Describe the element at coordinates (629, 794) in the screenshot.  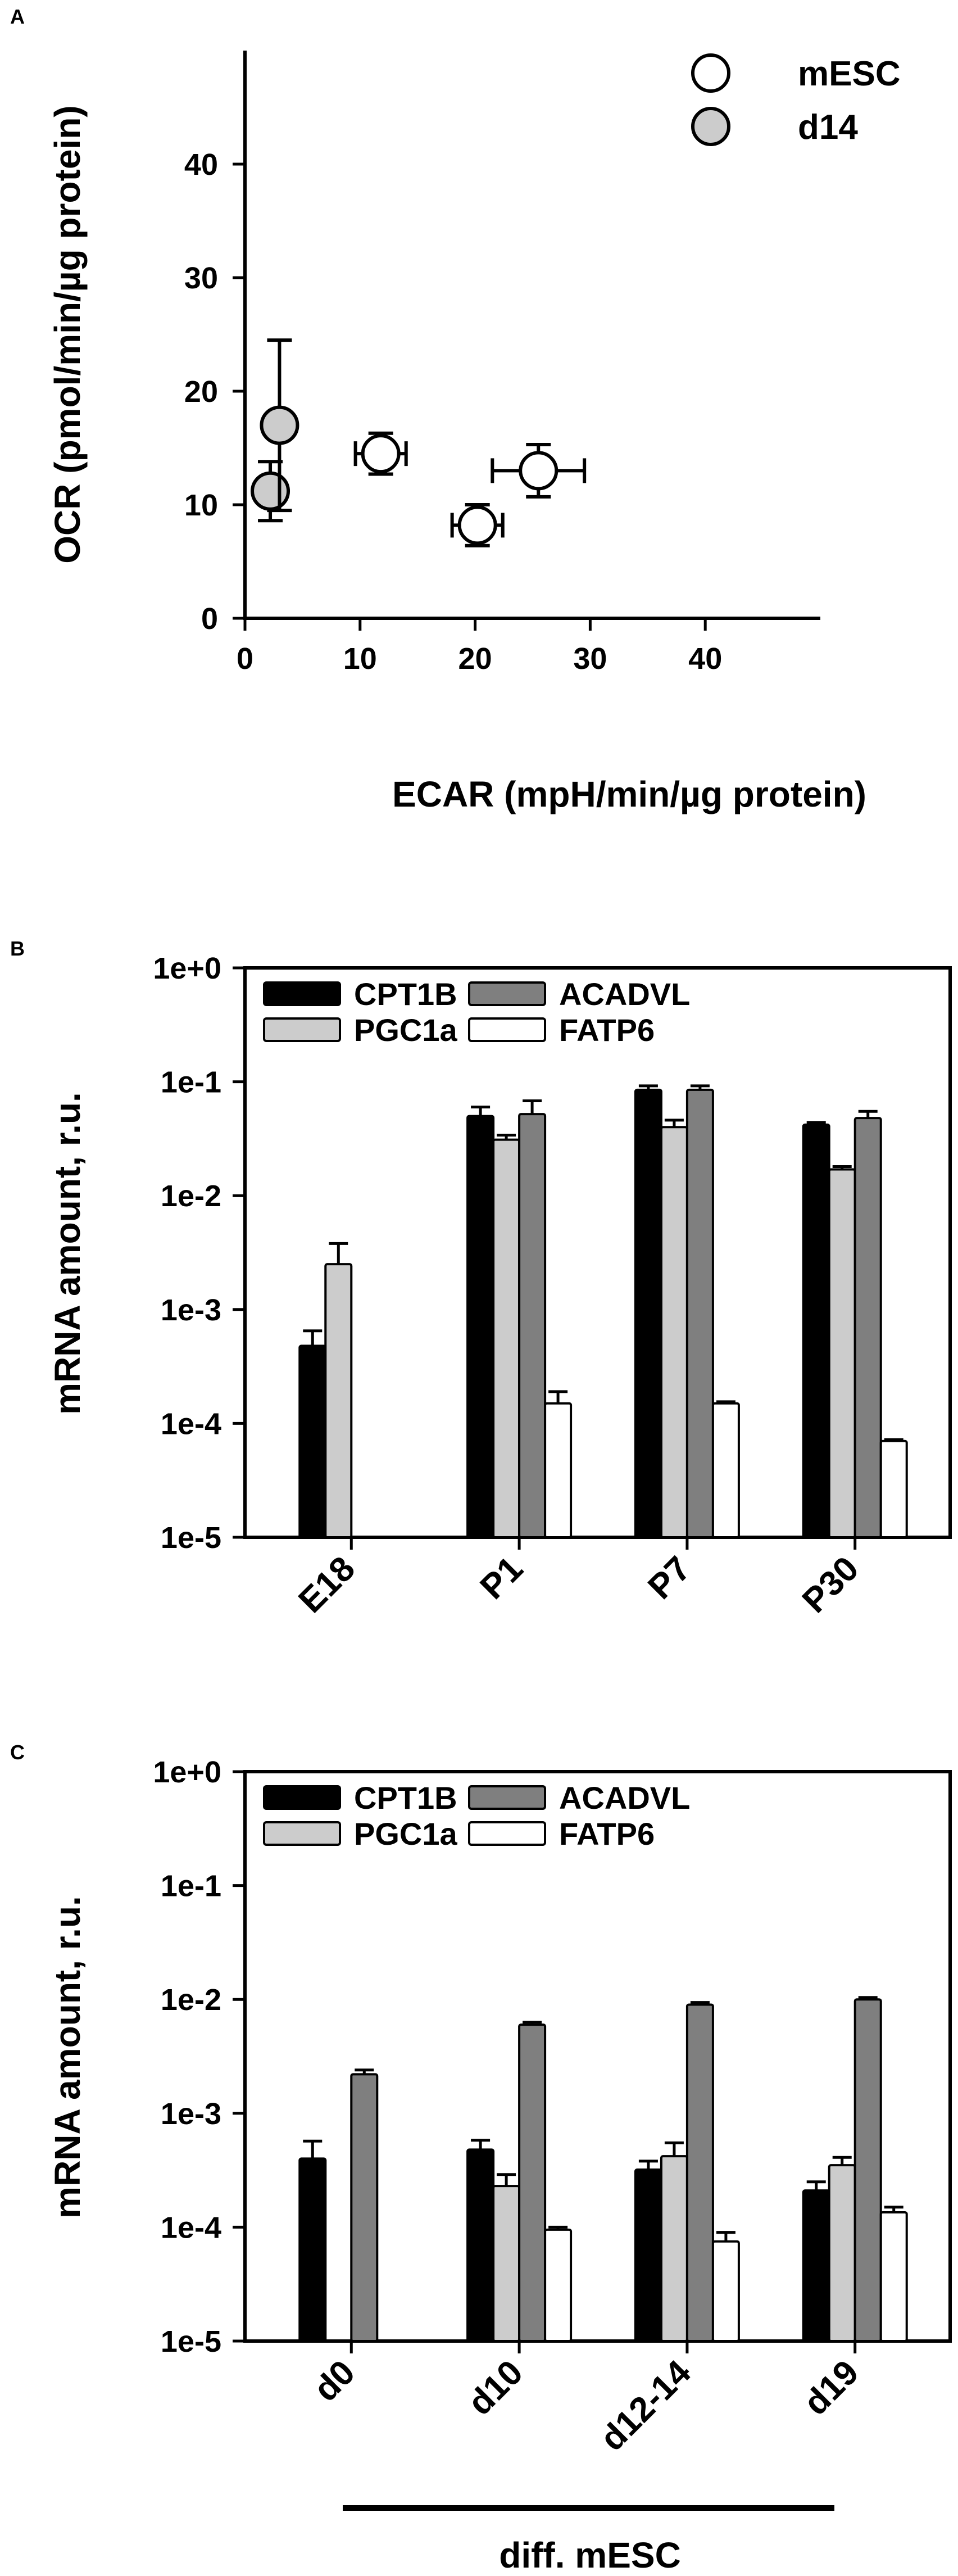
I see `panel-a-x-axis-label: ECAR (mpH/min/µg protein)` at that location.